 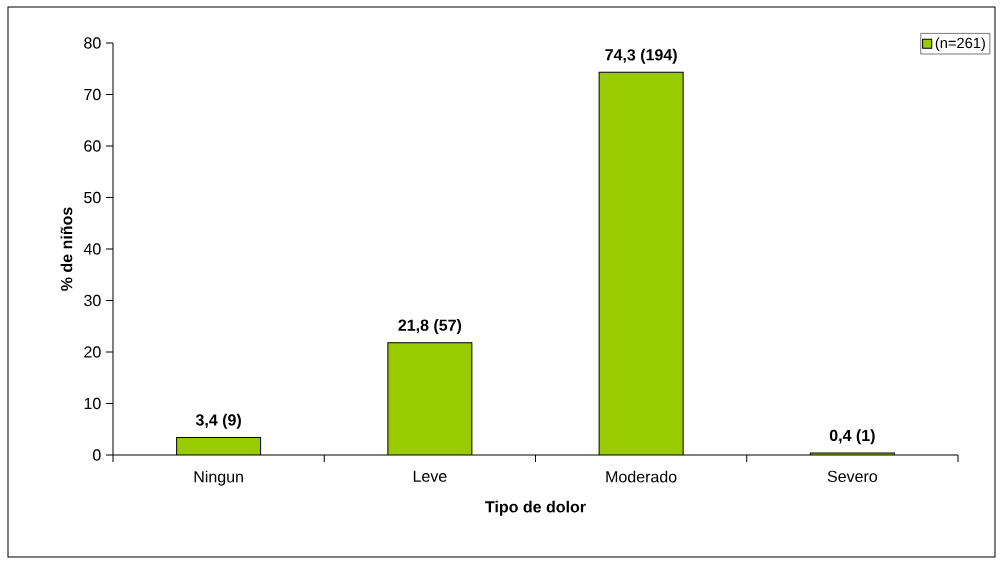 What do you see at coordinates (641, 56) in the screenshot?
I see `data-label: 74,3 (194)` at bounding box center [641, 56].